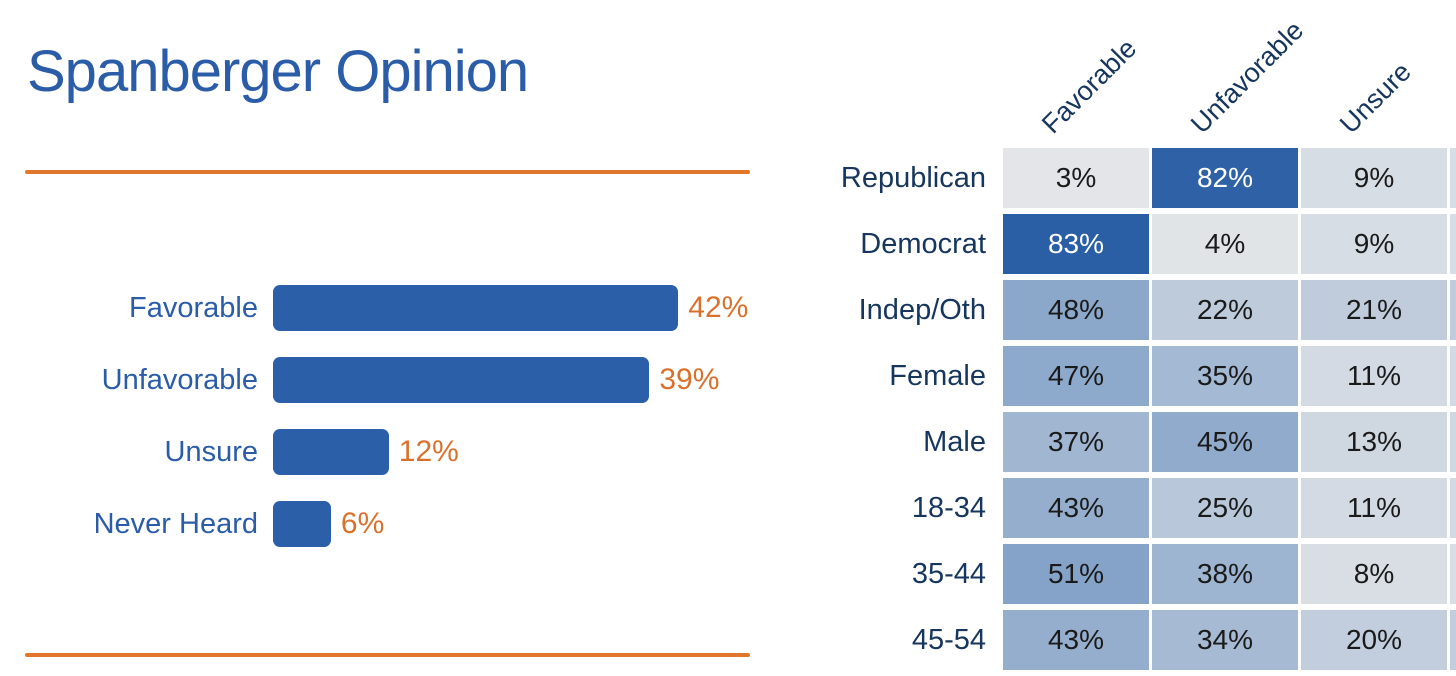  What do you see at coordinates (1076, 310) in the screenshot?
I see `heatmap-cell-indep-oth-favorable: 48%` at bounding box center [1076, 310].